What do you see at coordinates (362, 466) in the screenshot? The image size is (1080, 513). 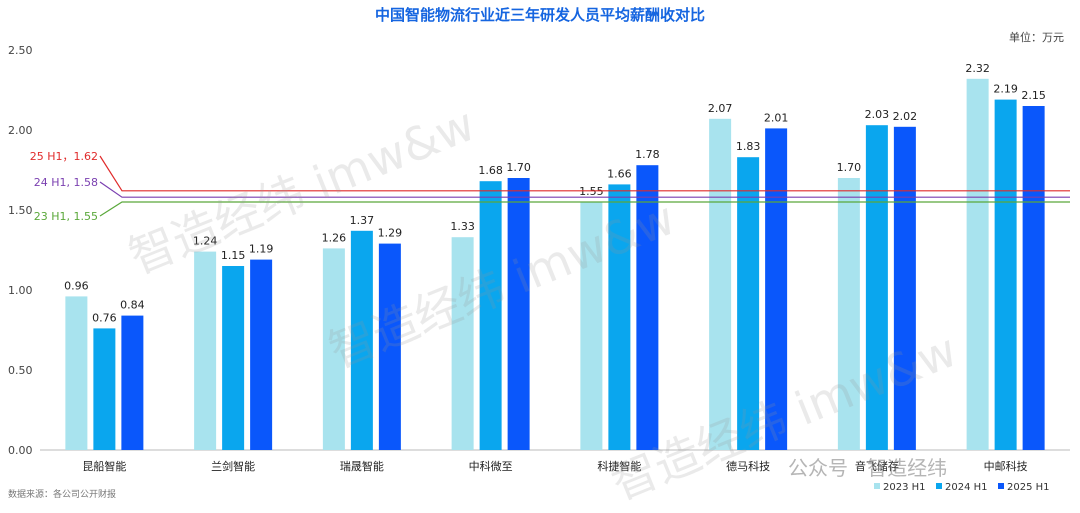 I see `x-category-label: 瑞晟智能` at bounding box center [362, 466].